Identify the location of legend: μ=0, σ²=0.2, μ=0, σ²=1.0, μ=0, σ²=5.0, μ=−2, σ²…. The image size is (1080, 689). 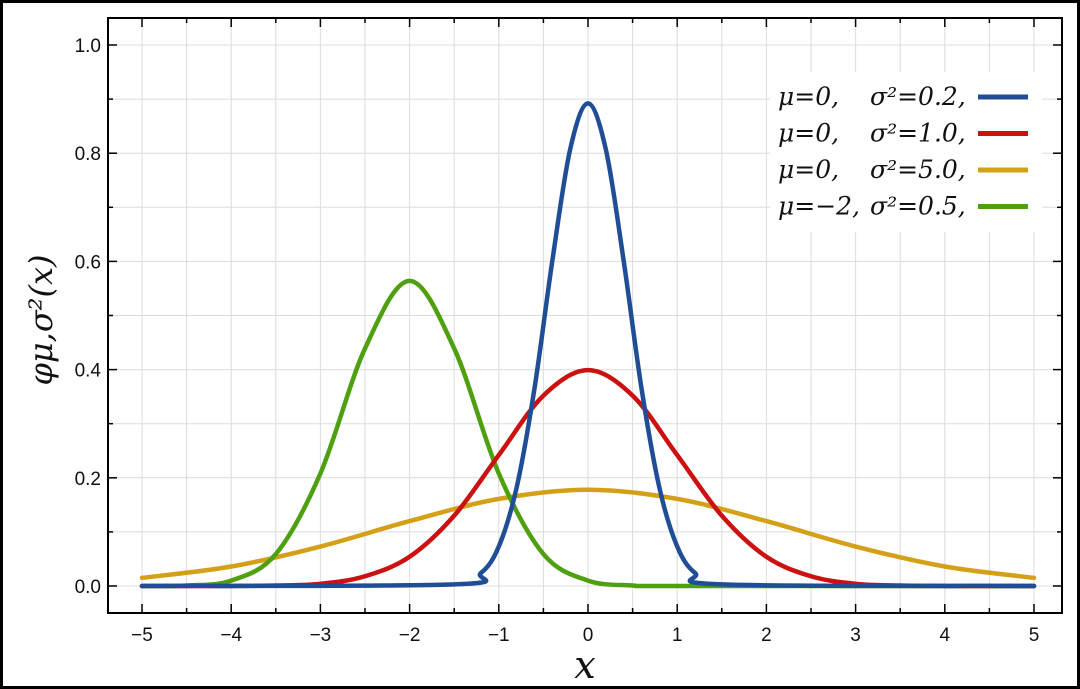
(906, 152).